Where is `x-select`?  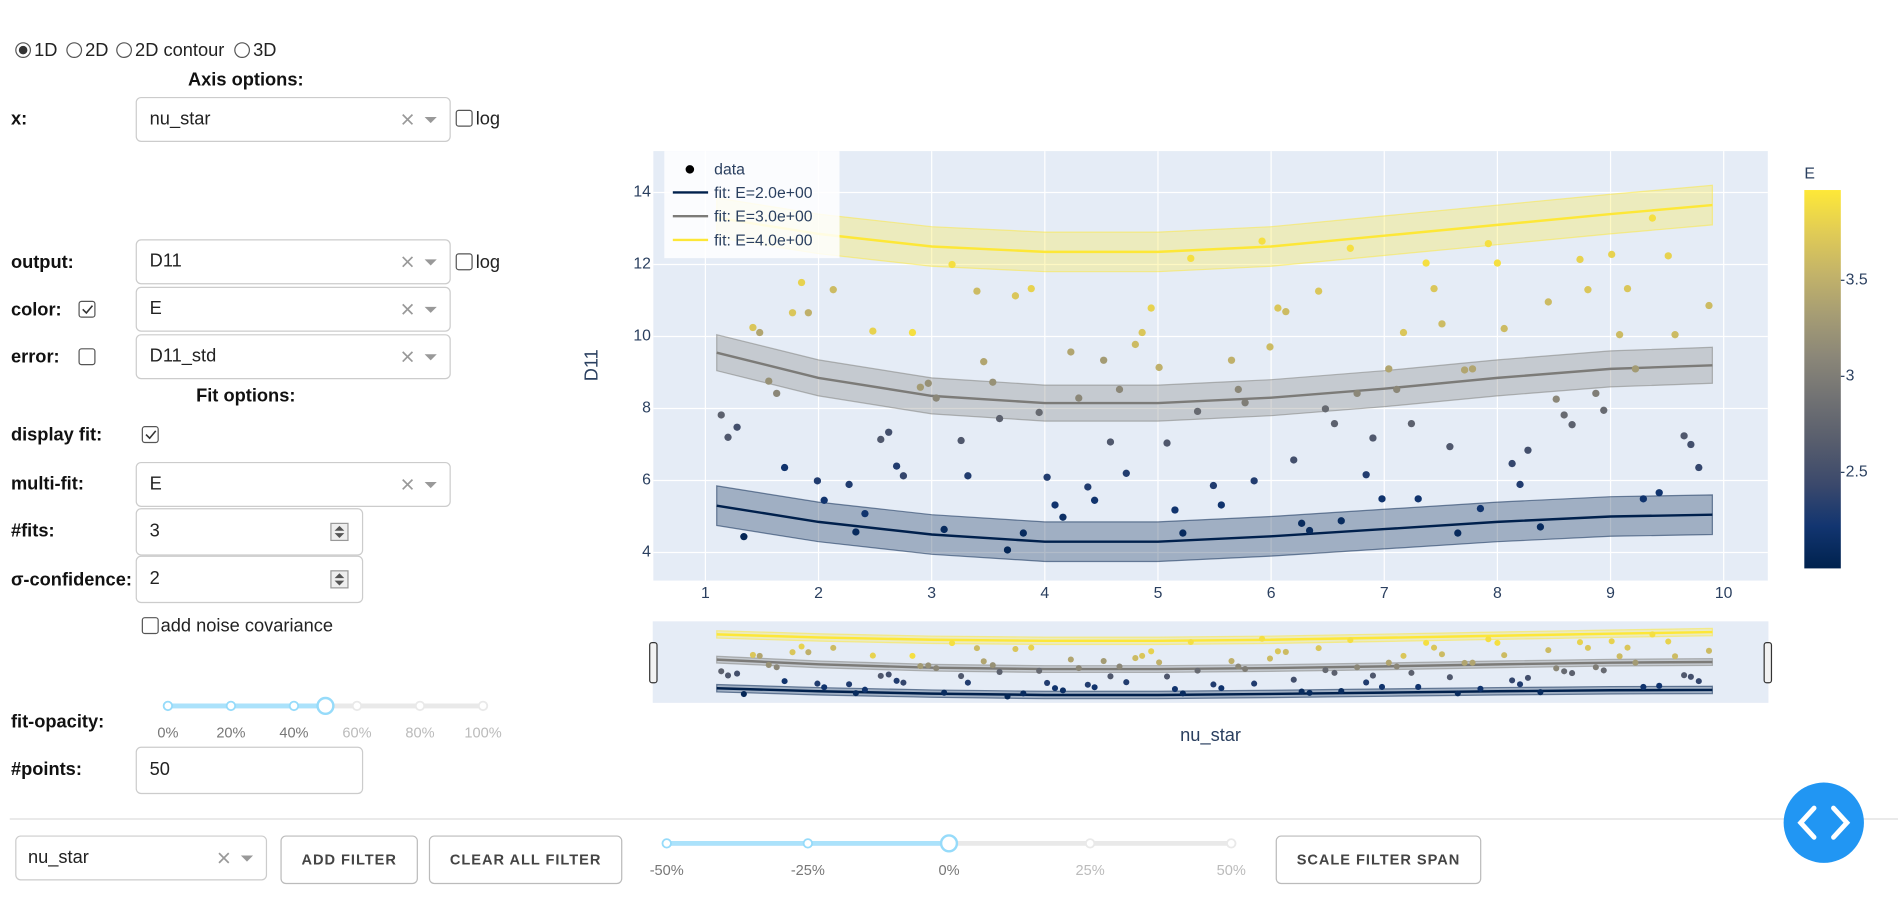
x-select is located at coordinates (293, 119).